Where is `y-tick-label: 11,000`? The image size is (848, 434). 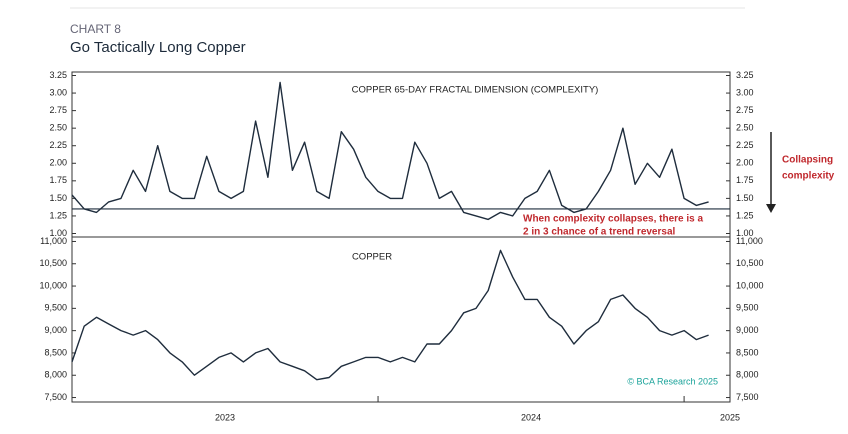 y-tick-label: 11,000 is located at coordinates (53, 241).